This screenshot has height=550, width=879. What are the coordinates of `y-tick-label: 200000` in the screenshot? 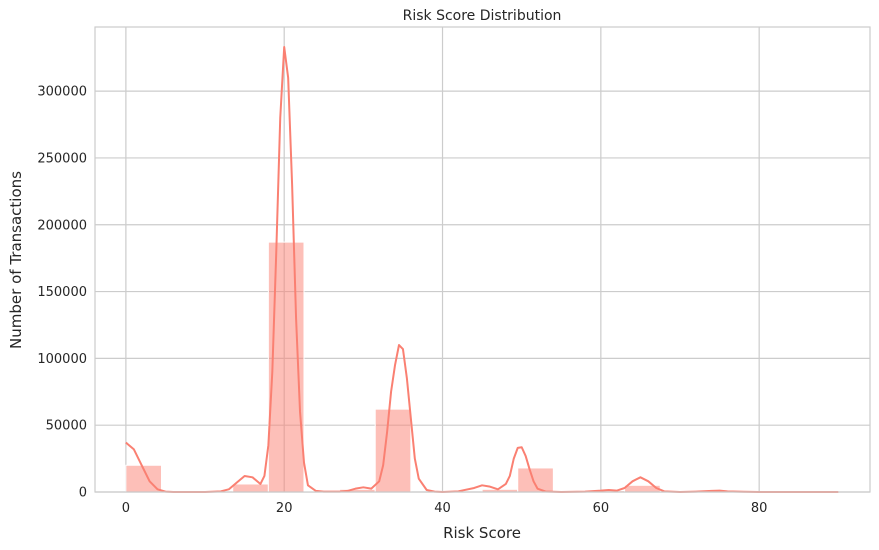 It's located at (62, 225).